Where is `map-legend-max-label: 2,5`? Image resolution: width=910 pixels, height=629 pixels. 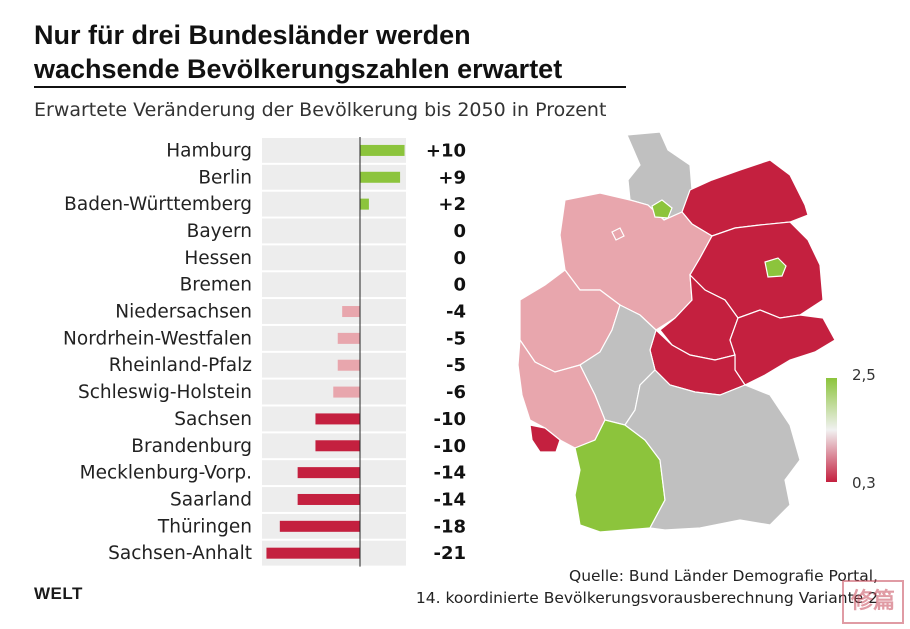
map-legend-max-label: 2,5 is located at coordinates (864, 375).